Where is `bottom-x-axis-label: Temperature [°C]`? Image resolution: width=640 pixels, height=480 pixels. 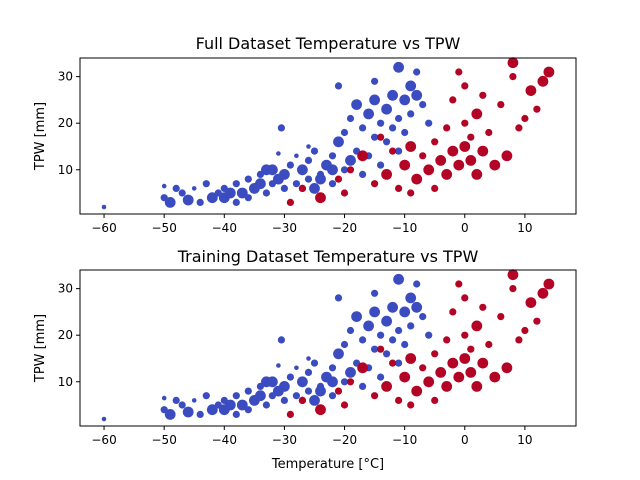
bottom-x-axis-label: Temperature [°C] is located at coordinates (327, 464).